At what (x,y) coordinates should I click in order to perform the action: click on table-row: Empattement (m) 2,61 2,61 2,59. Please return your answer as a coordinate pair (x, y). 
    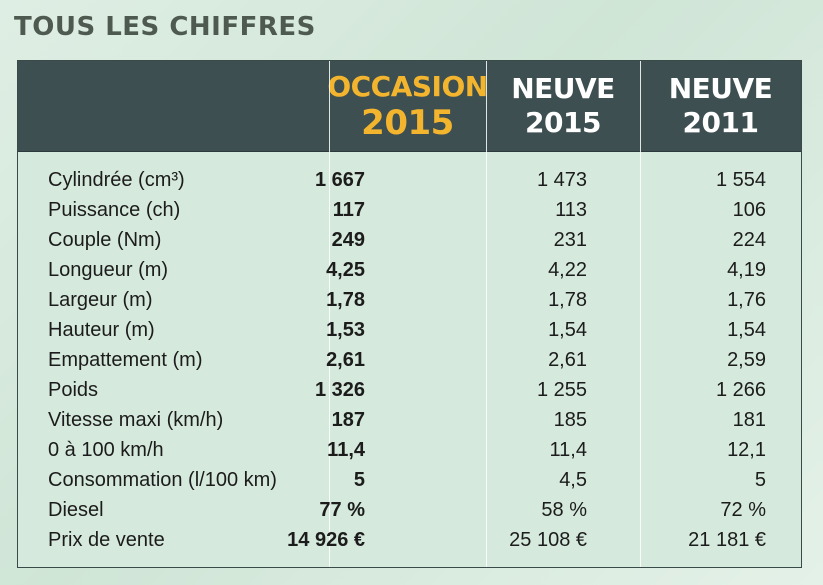
    Looking at the image, I should click on (409, 360).